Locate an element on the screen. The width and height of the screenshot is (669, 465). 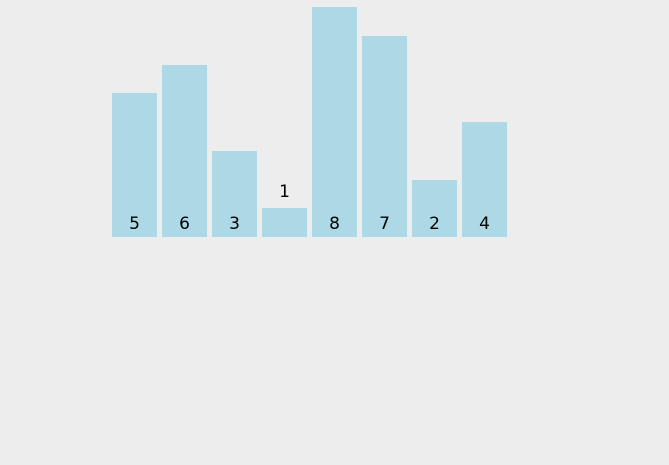
bar-label: 7 is located at coordinates (384, 224).